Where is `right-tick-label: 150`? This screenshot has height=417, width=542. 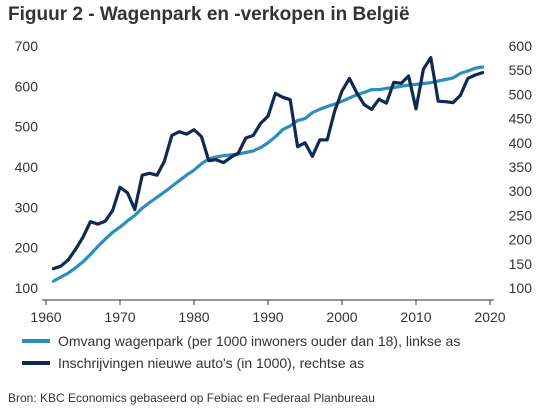
right-tick-label: 150 is located at coordinates (521, 264).